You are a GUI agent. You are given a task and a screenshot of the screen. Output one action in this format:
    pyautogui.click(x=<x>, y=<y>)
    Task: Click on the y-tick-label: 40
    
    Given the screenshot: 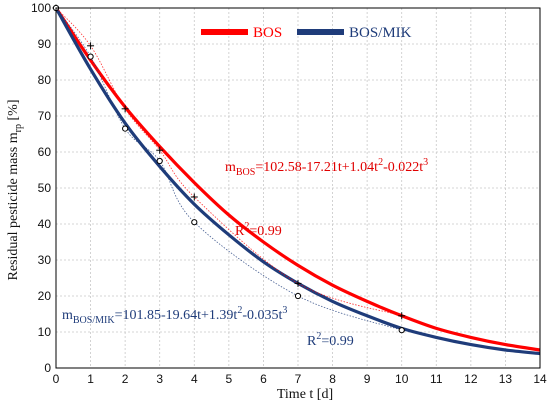 What is the action you would take?
    pyautogui.click(x=45, y=224)
    